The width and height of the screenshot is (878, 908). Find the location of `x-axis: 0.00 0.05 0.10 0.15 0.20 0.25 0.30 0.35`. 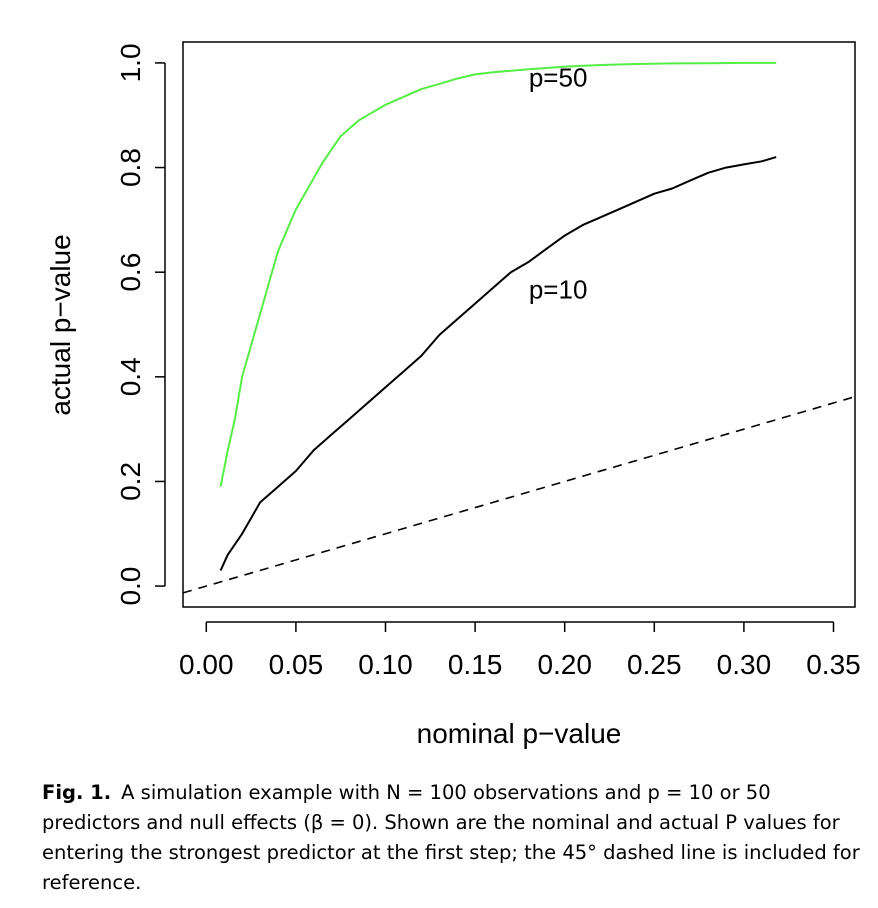

x-axis: 0.00 0.05 0.10 0.15 0.20 0.25 0.30 0.35 is located at coordinates (520, 650).